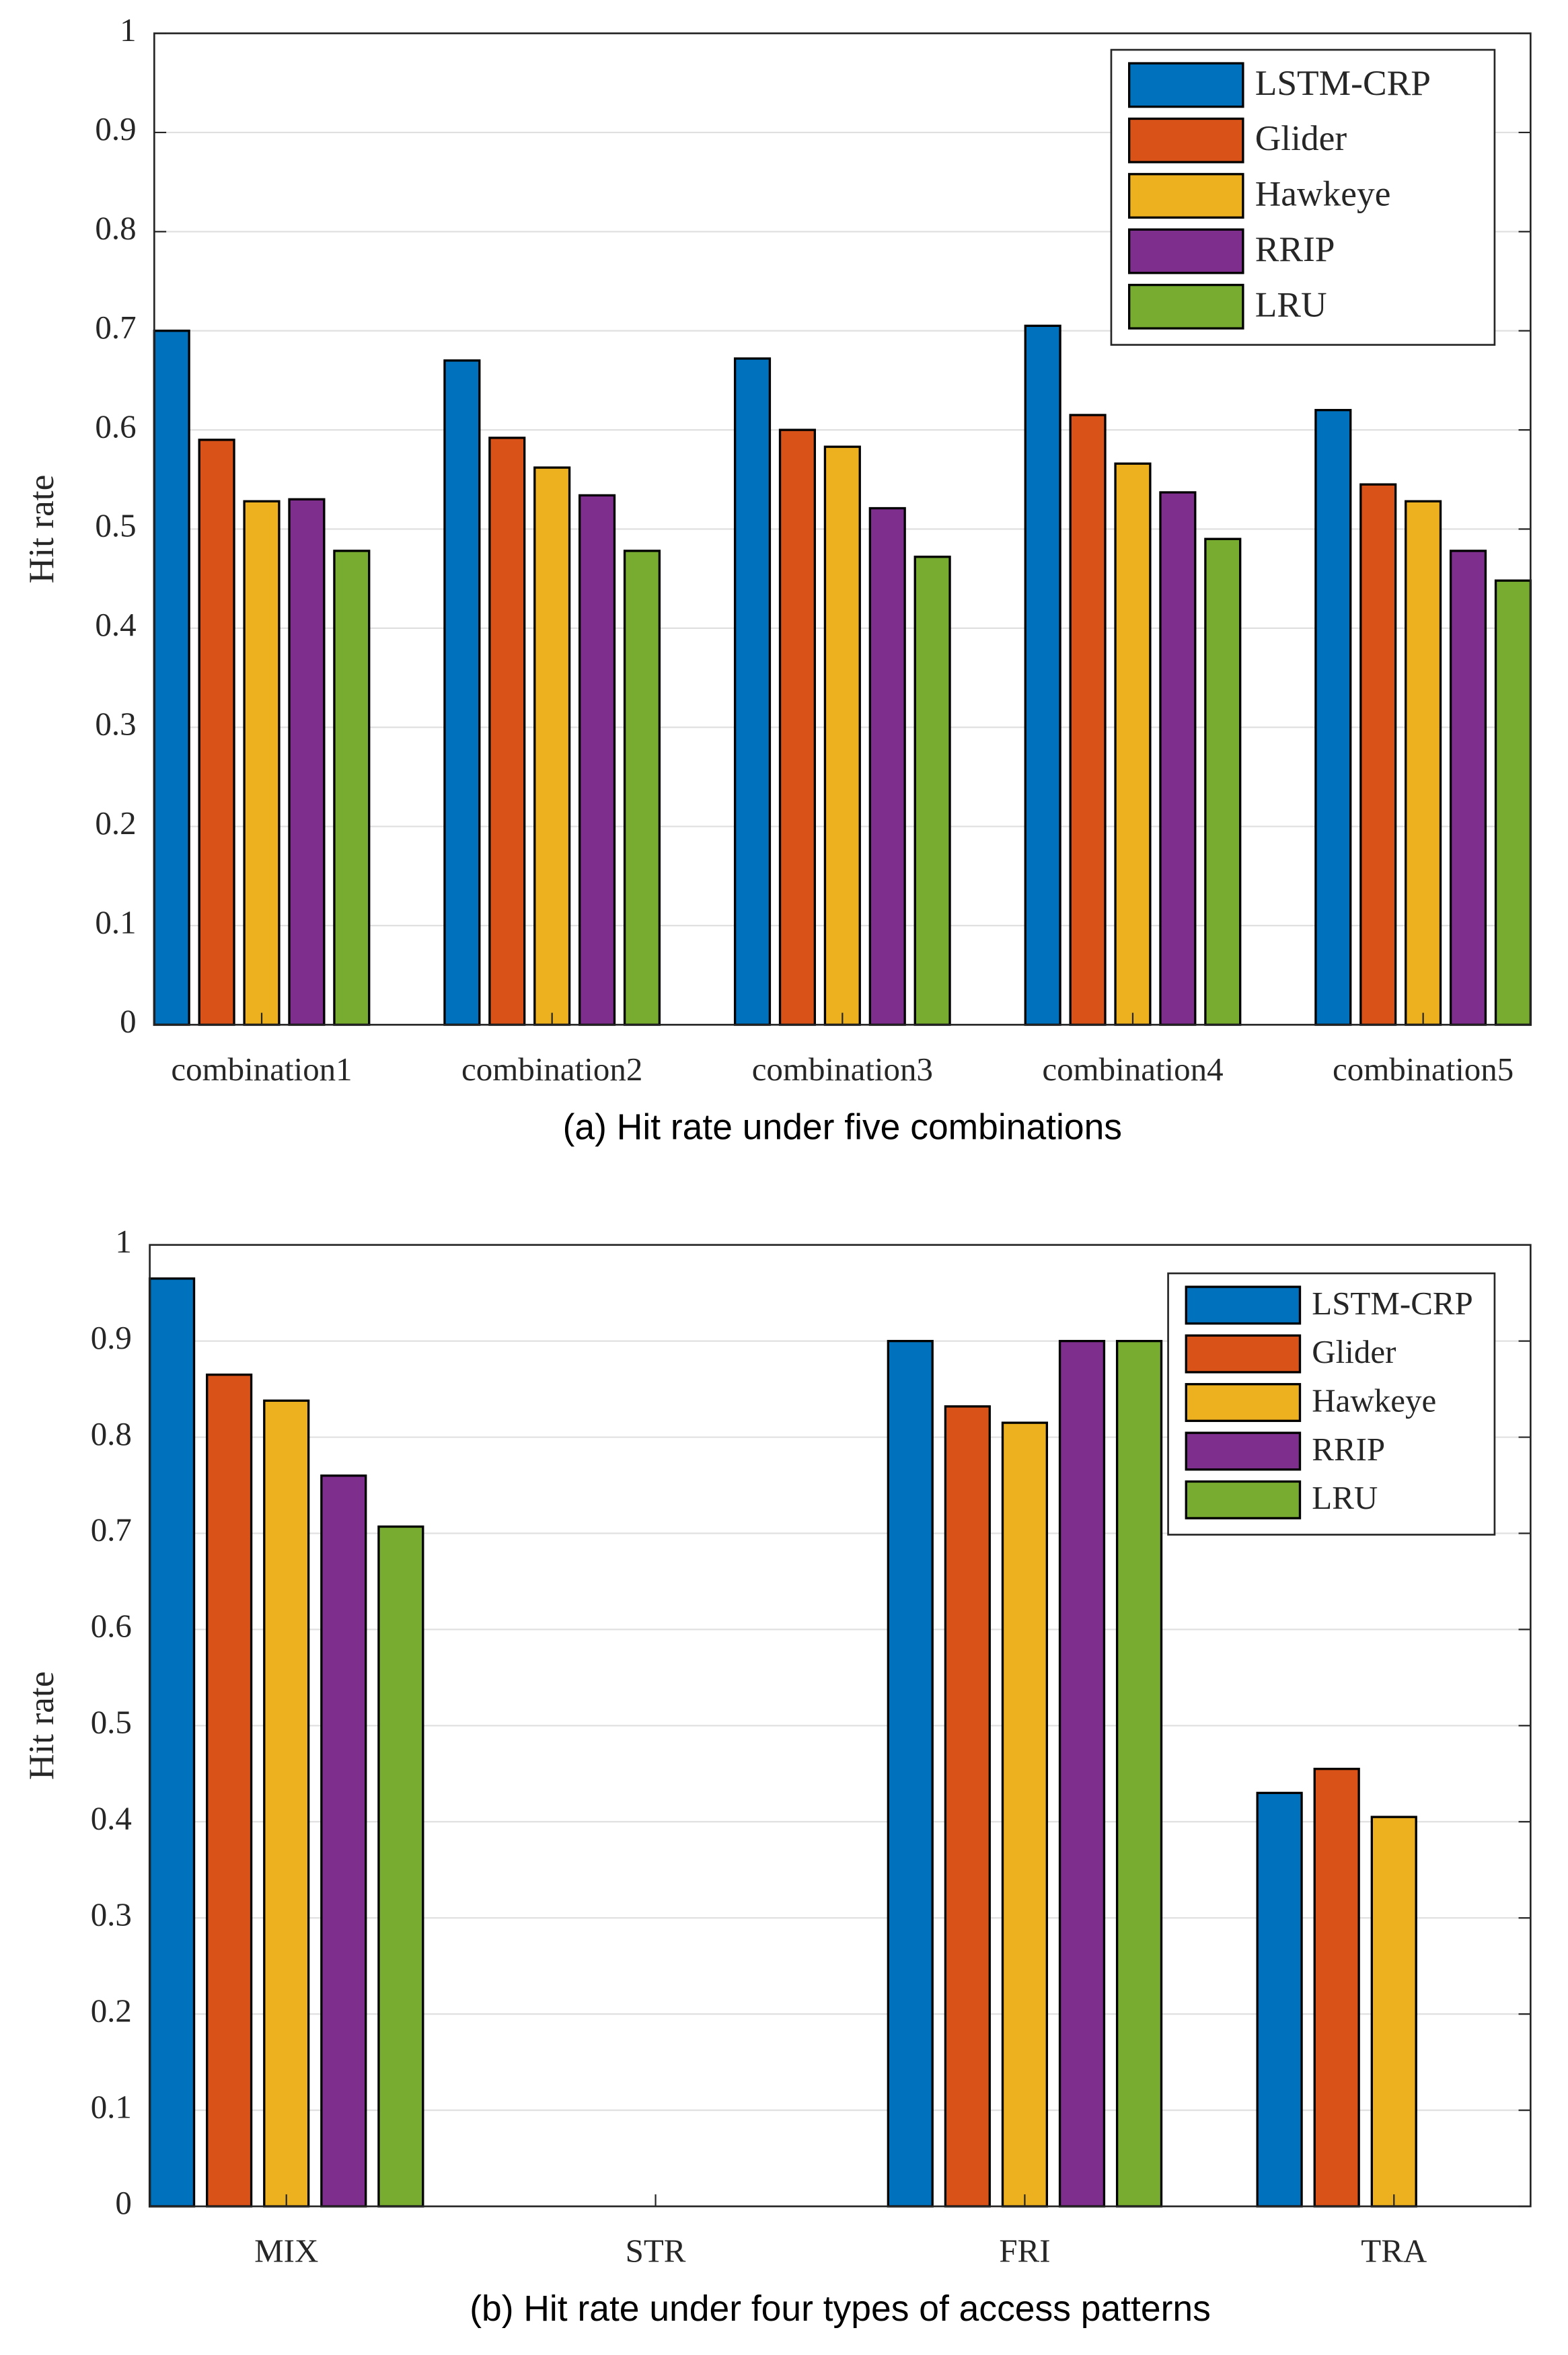 This screenshot has width=1568, height=2355. What do you see at coordinates (843, 1069) in the screenshot?
I see `x-tick-label: combination3` at bounding box center [843, 1069].